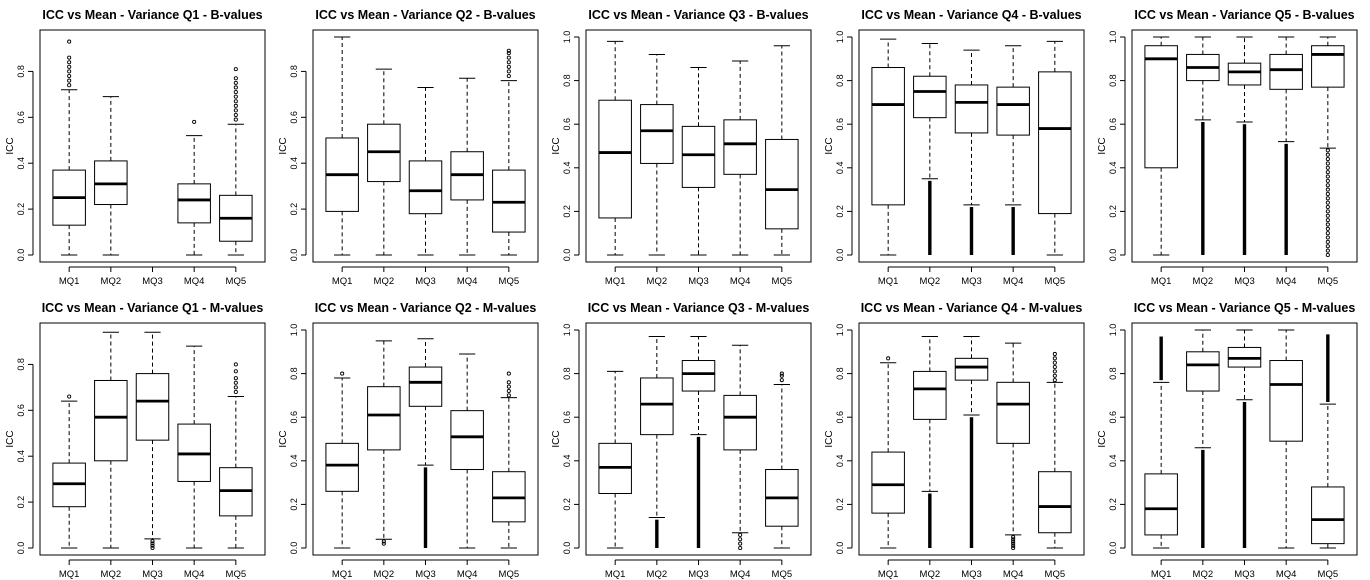 The height and width of the screenshot is (580, 1370). Describe the element at coordinates (657, 442) in the screenshot. I see `box-mq2` at that location.